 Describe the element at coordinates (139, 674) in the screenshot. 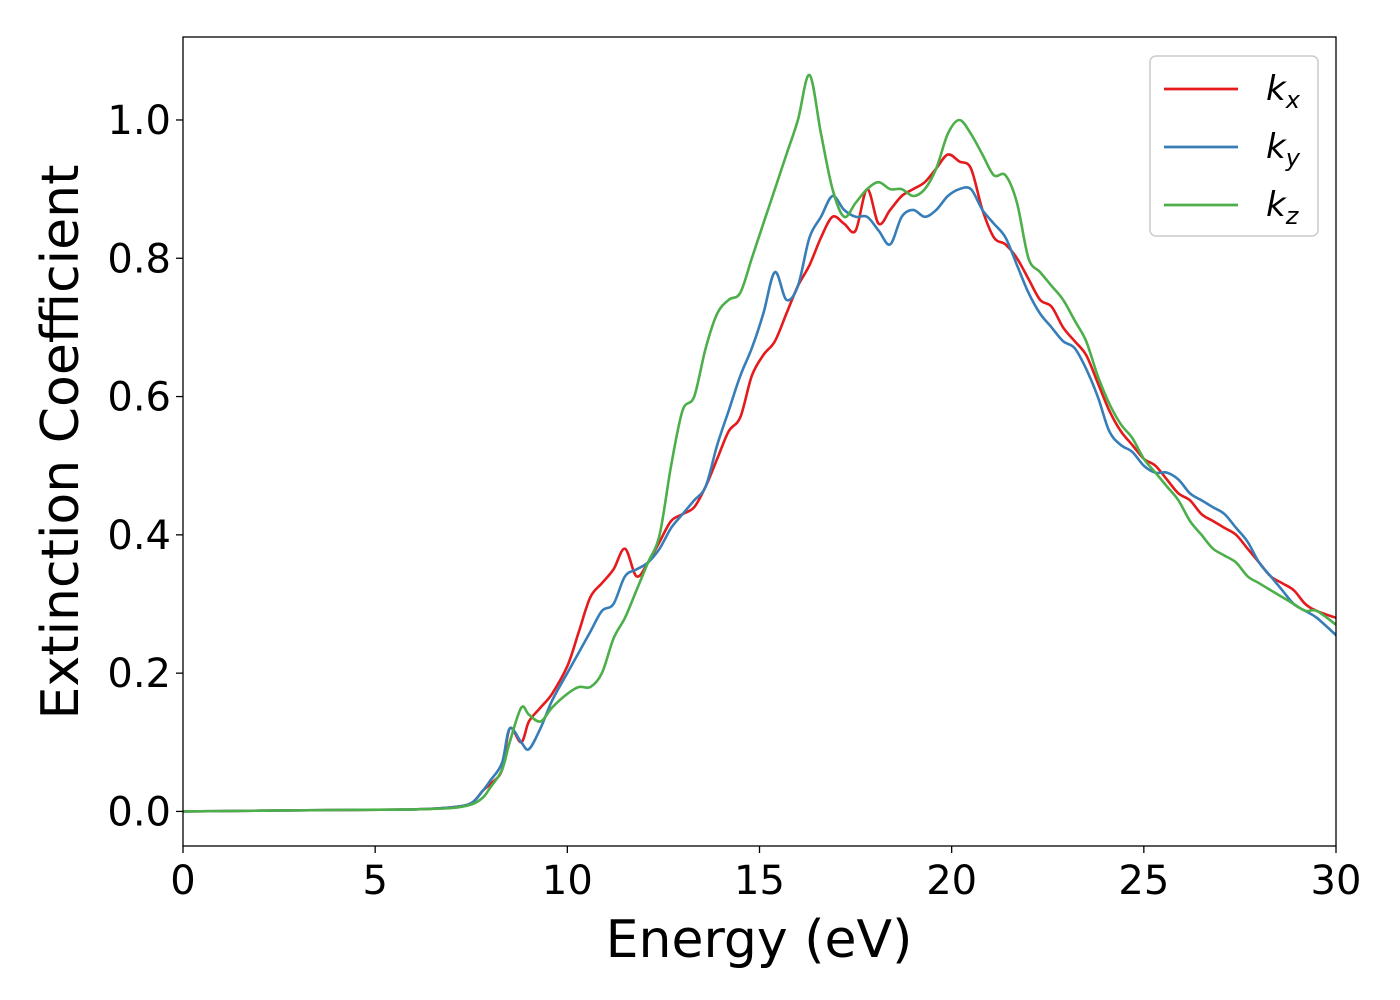

I see `y-tick-label: 0.2` at that location.